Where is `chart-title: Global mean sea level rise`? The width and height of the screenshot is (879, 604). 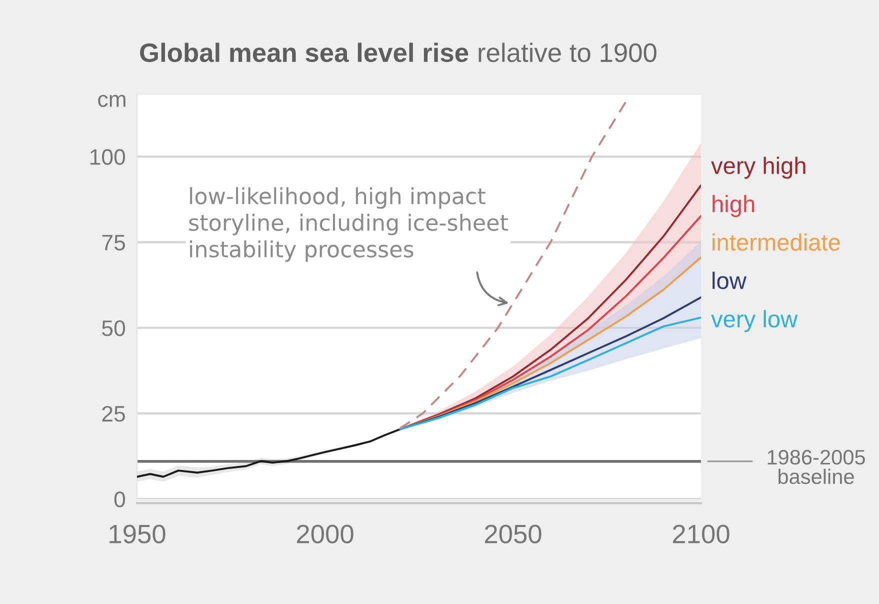
chart-title: Global mean sea level rise is located at coordinates (304, 52).